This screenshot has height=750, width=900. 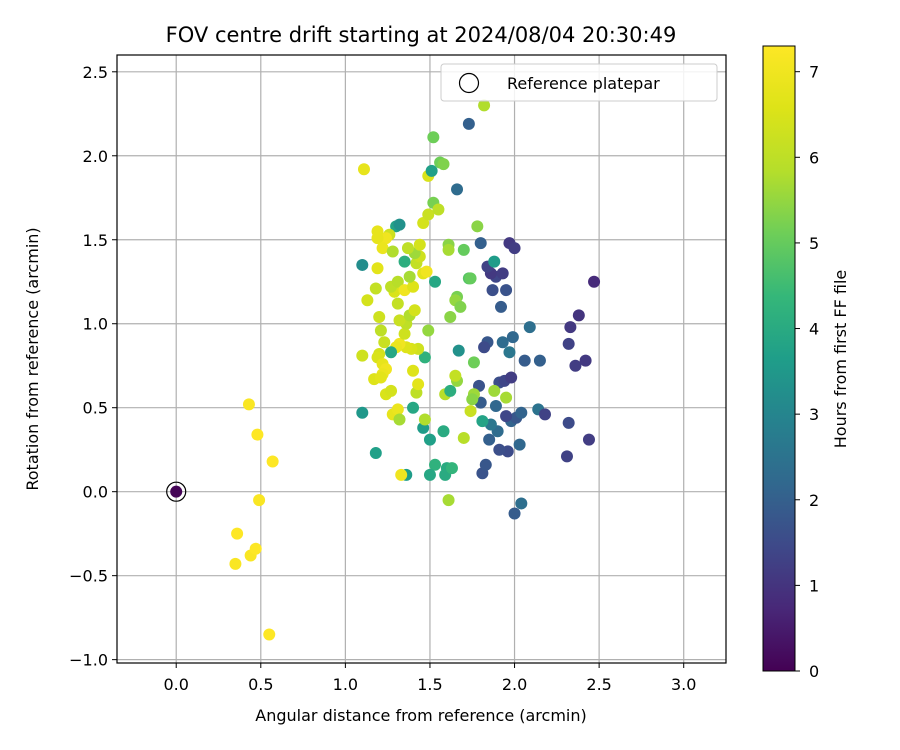 I want to click on colorbar-tick-label: 6, so click(x=814, y=157).